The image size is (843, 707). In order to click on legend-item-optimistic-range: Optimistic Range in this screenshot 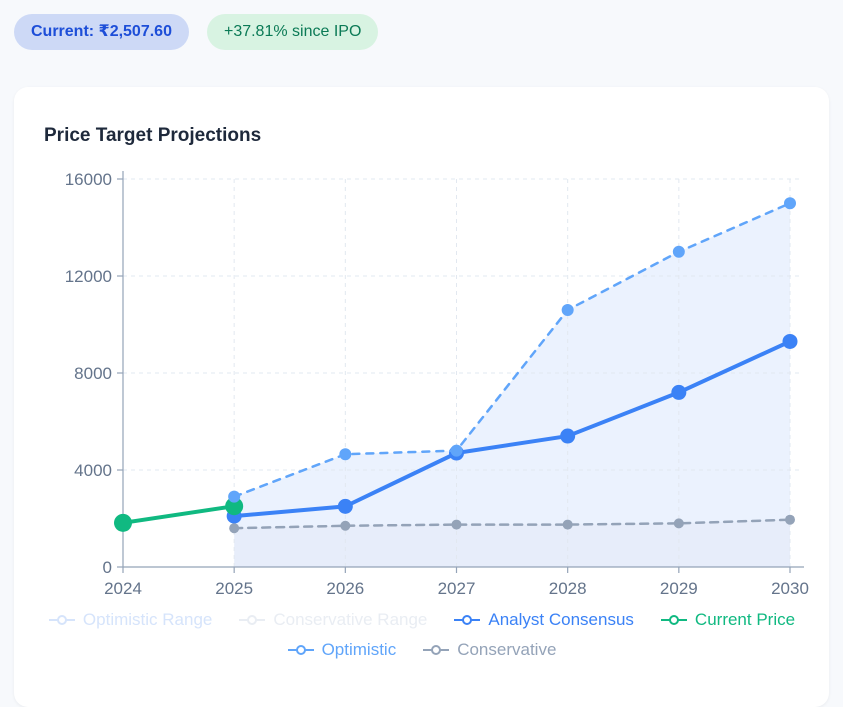, I will do `click(130, 620)`.